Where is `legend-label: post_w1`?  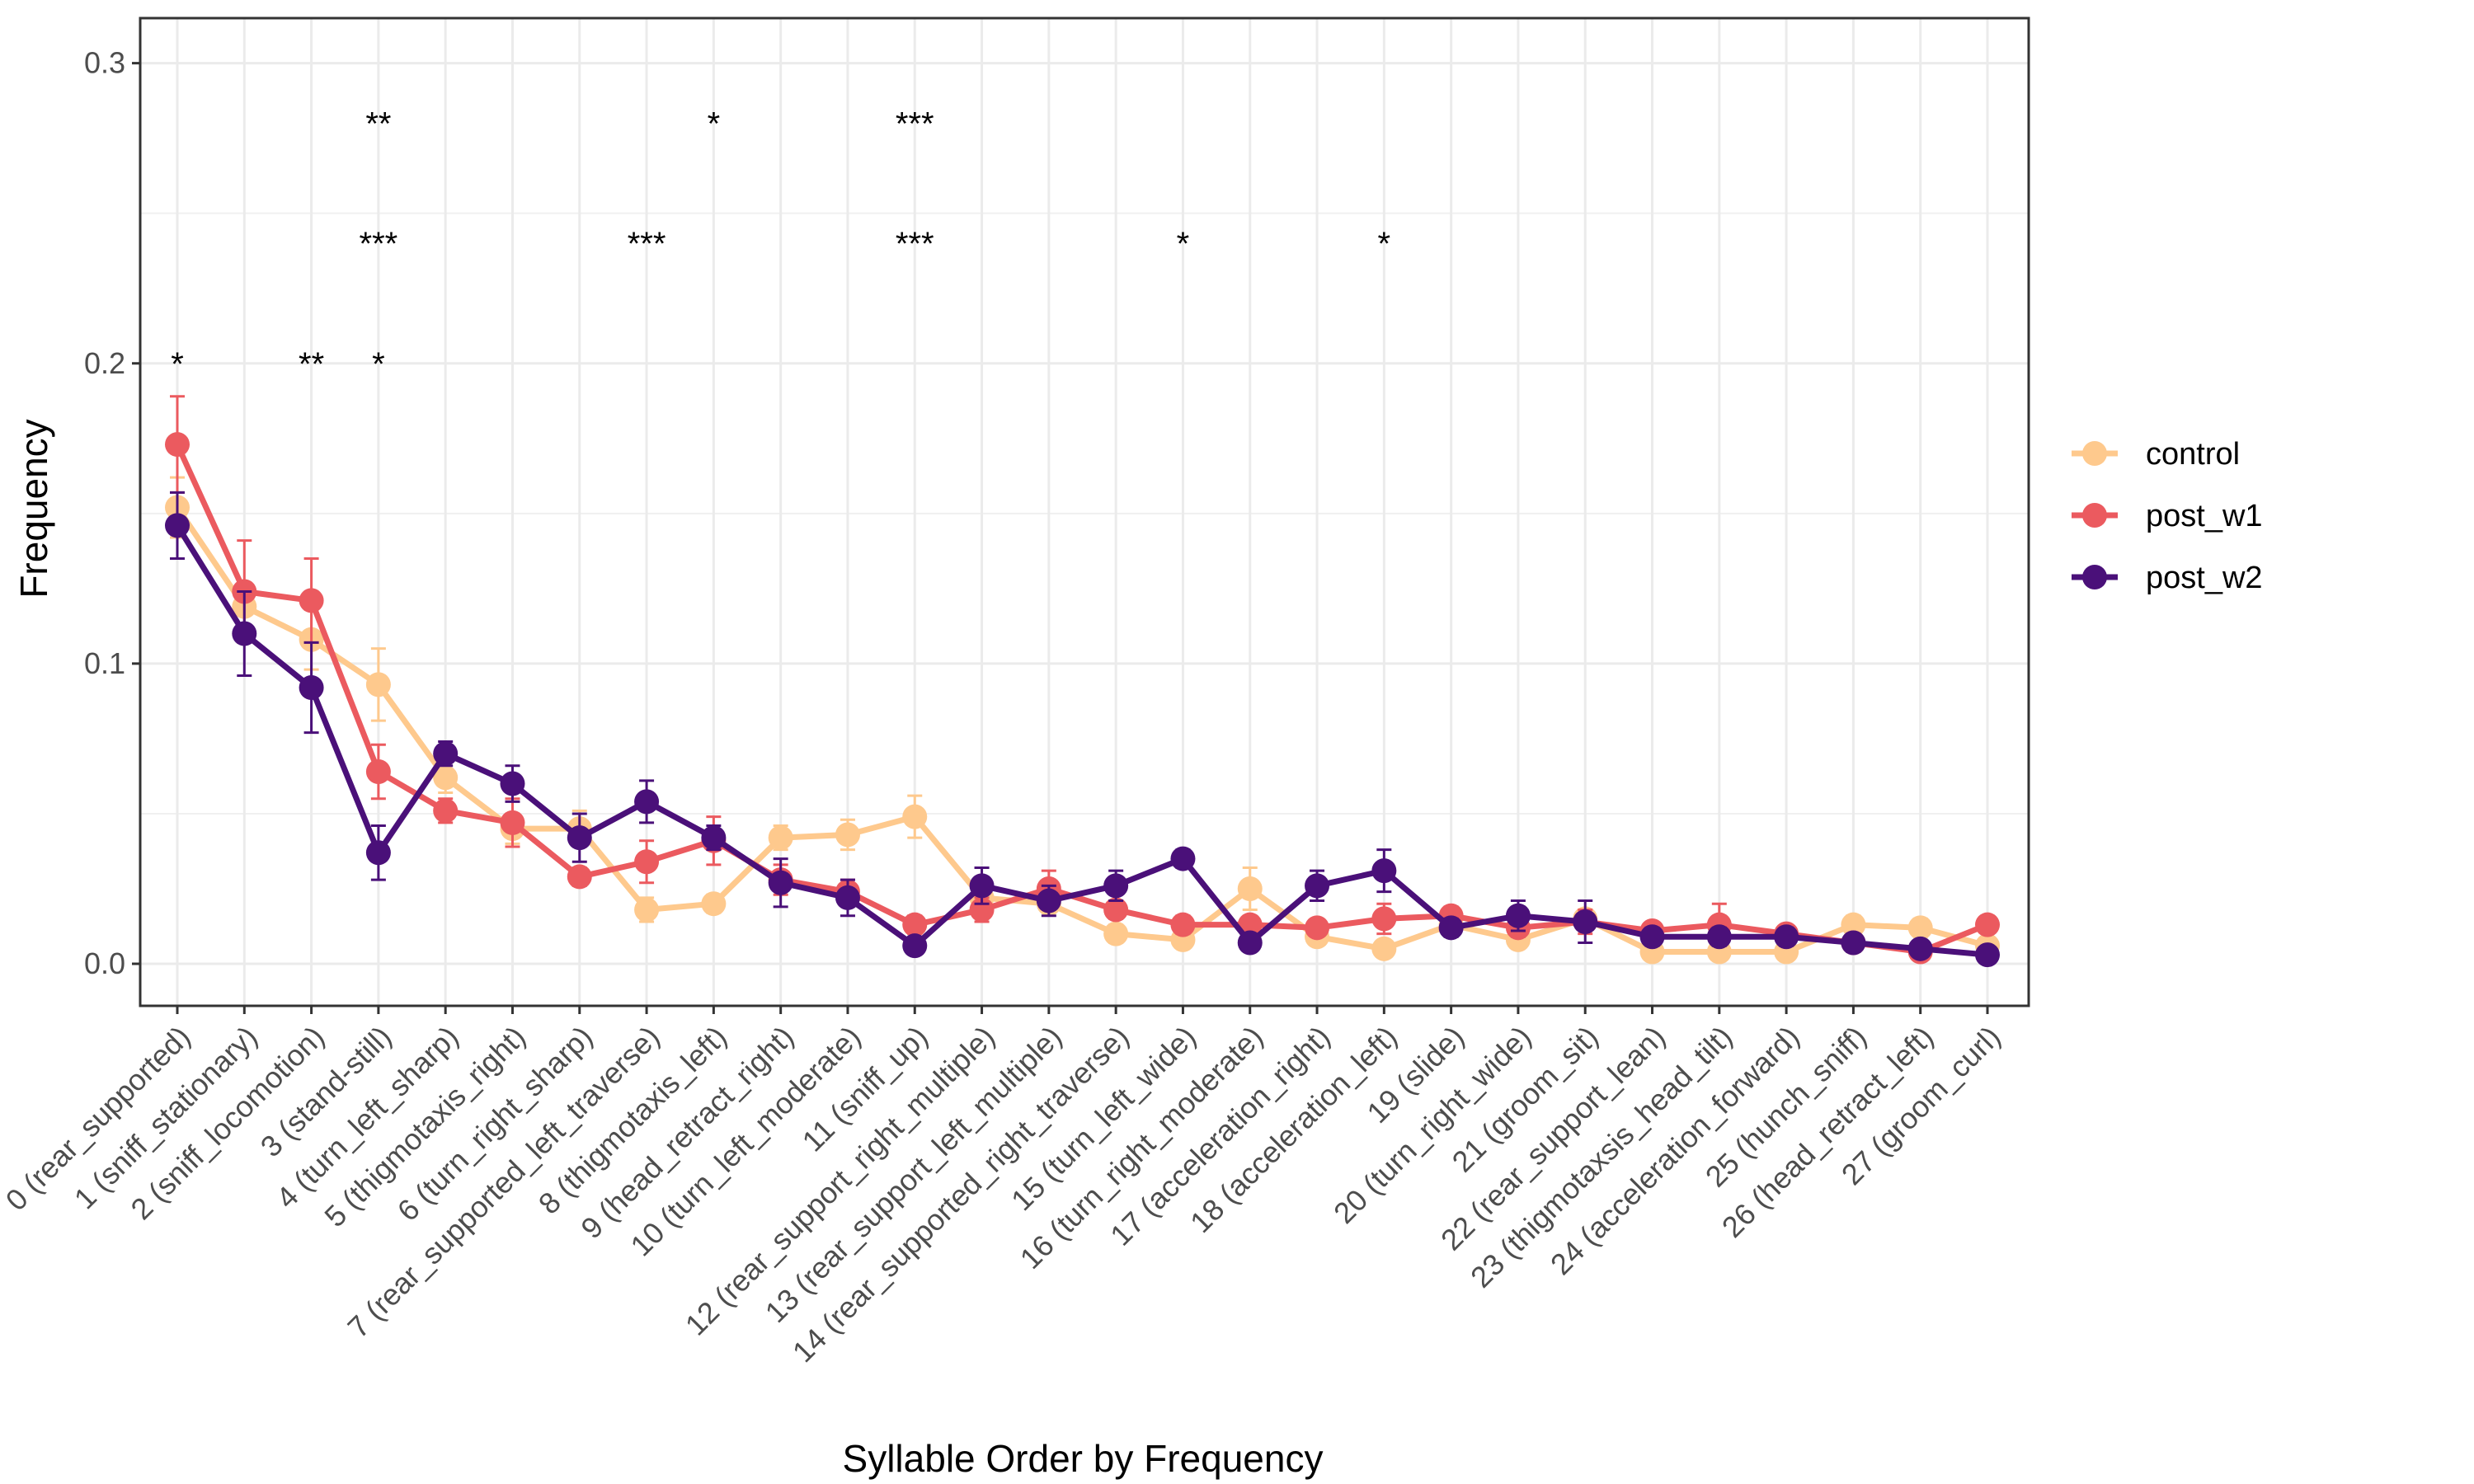
legend-label: post_w1 is located at coordinates (2204, 516).